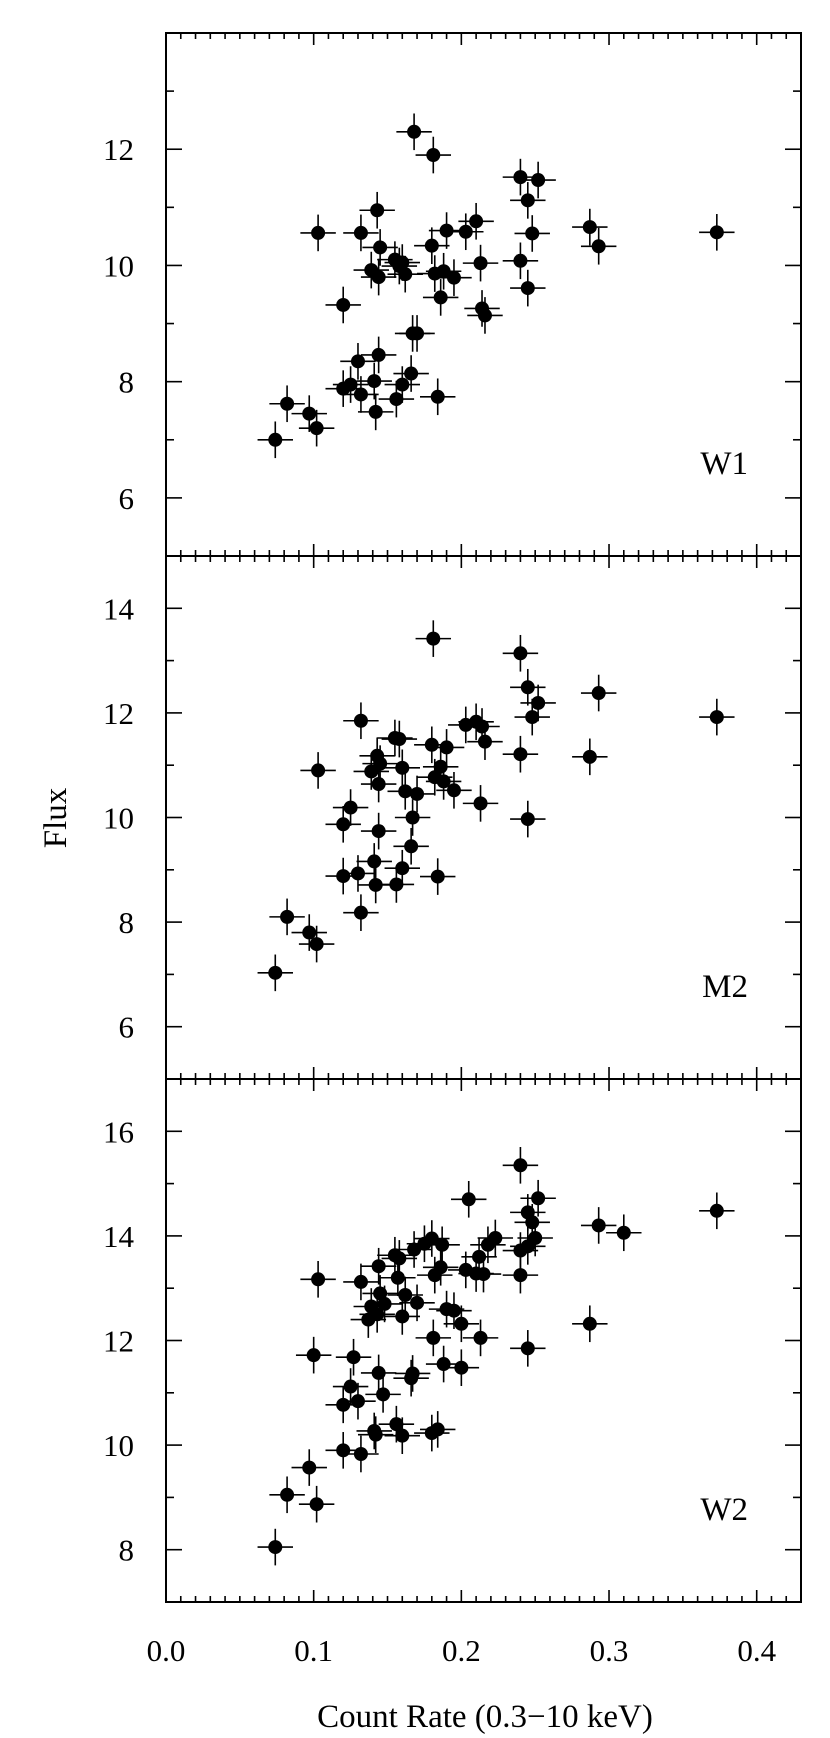 This screenshot has width=830, height=1738. I want to click on y-tick-label: 16, so click(118, 1131).